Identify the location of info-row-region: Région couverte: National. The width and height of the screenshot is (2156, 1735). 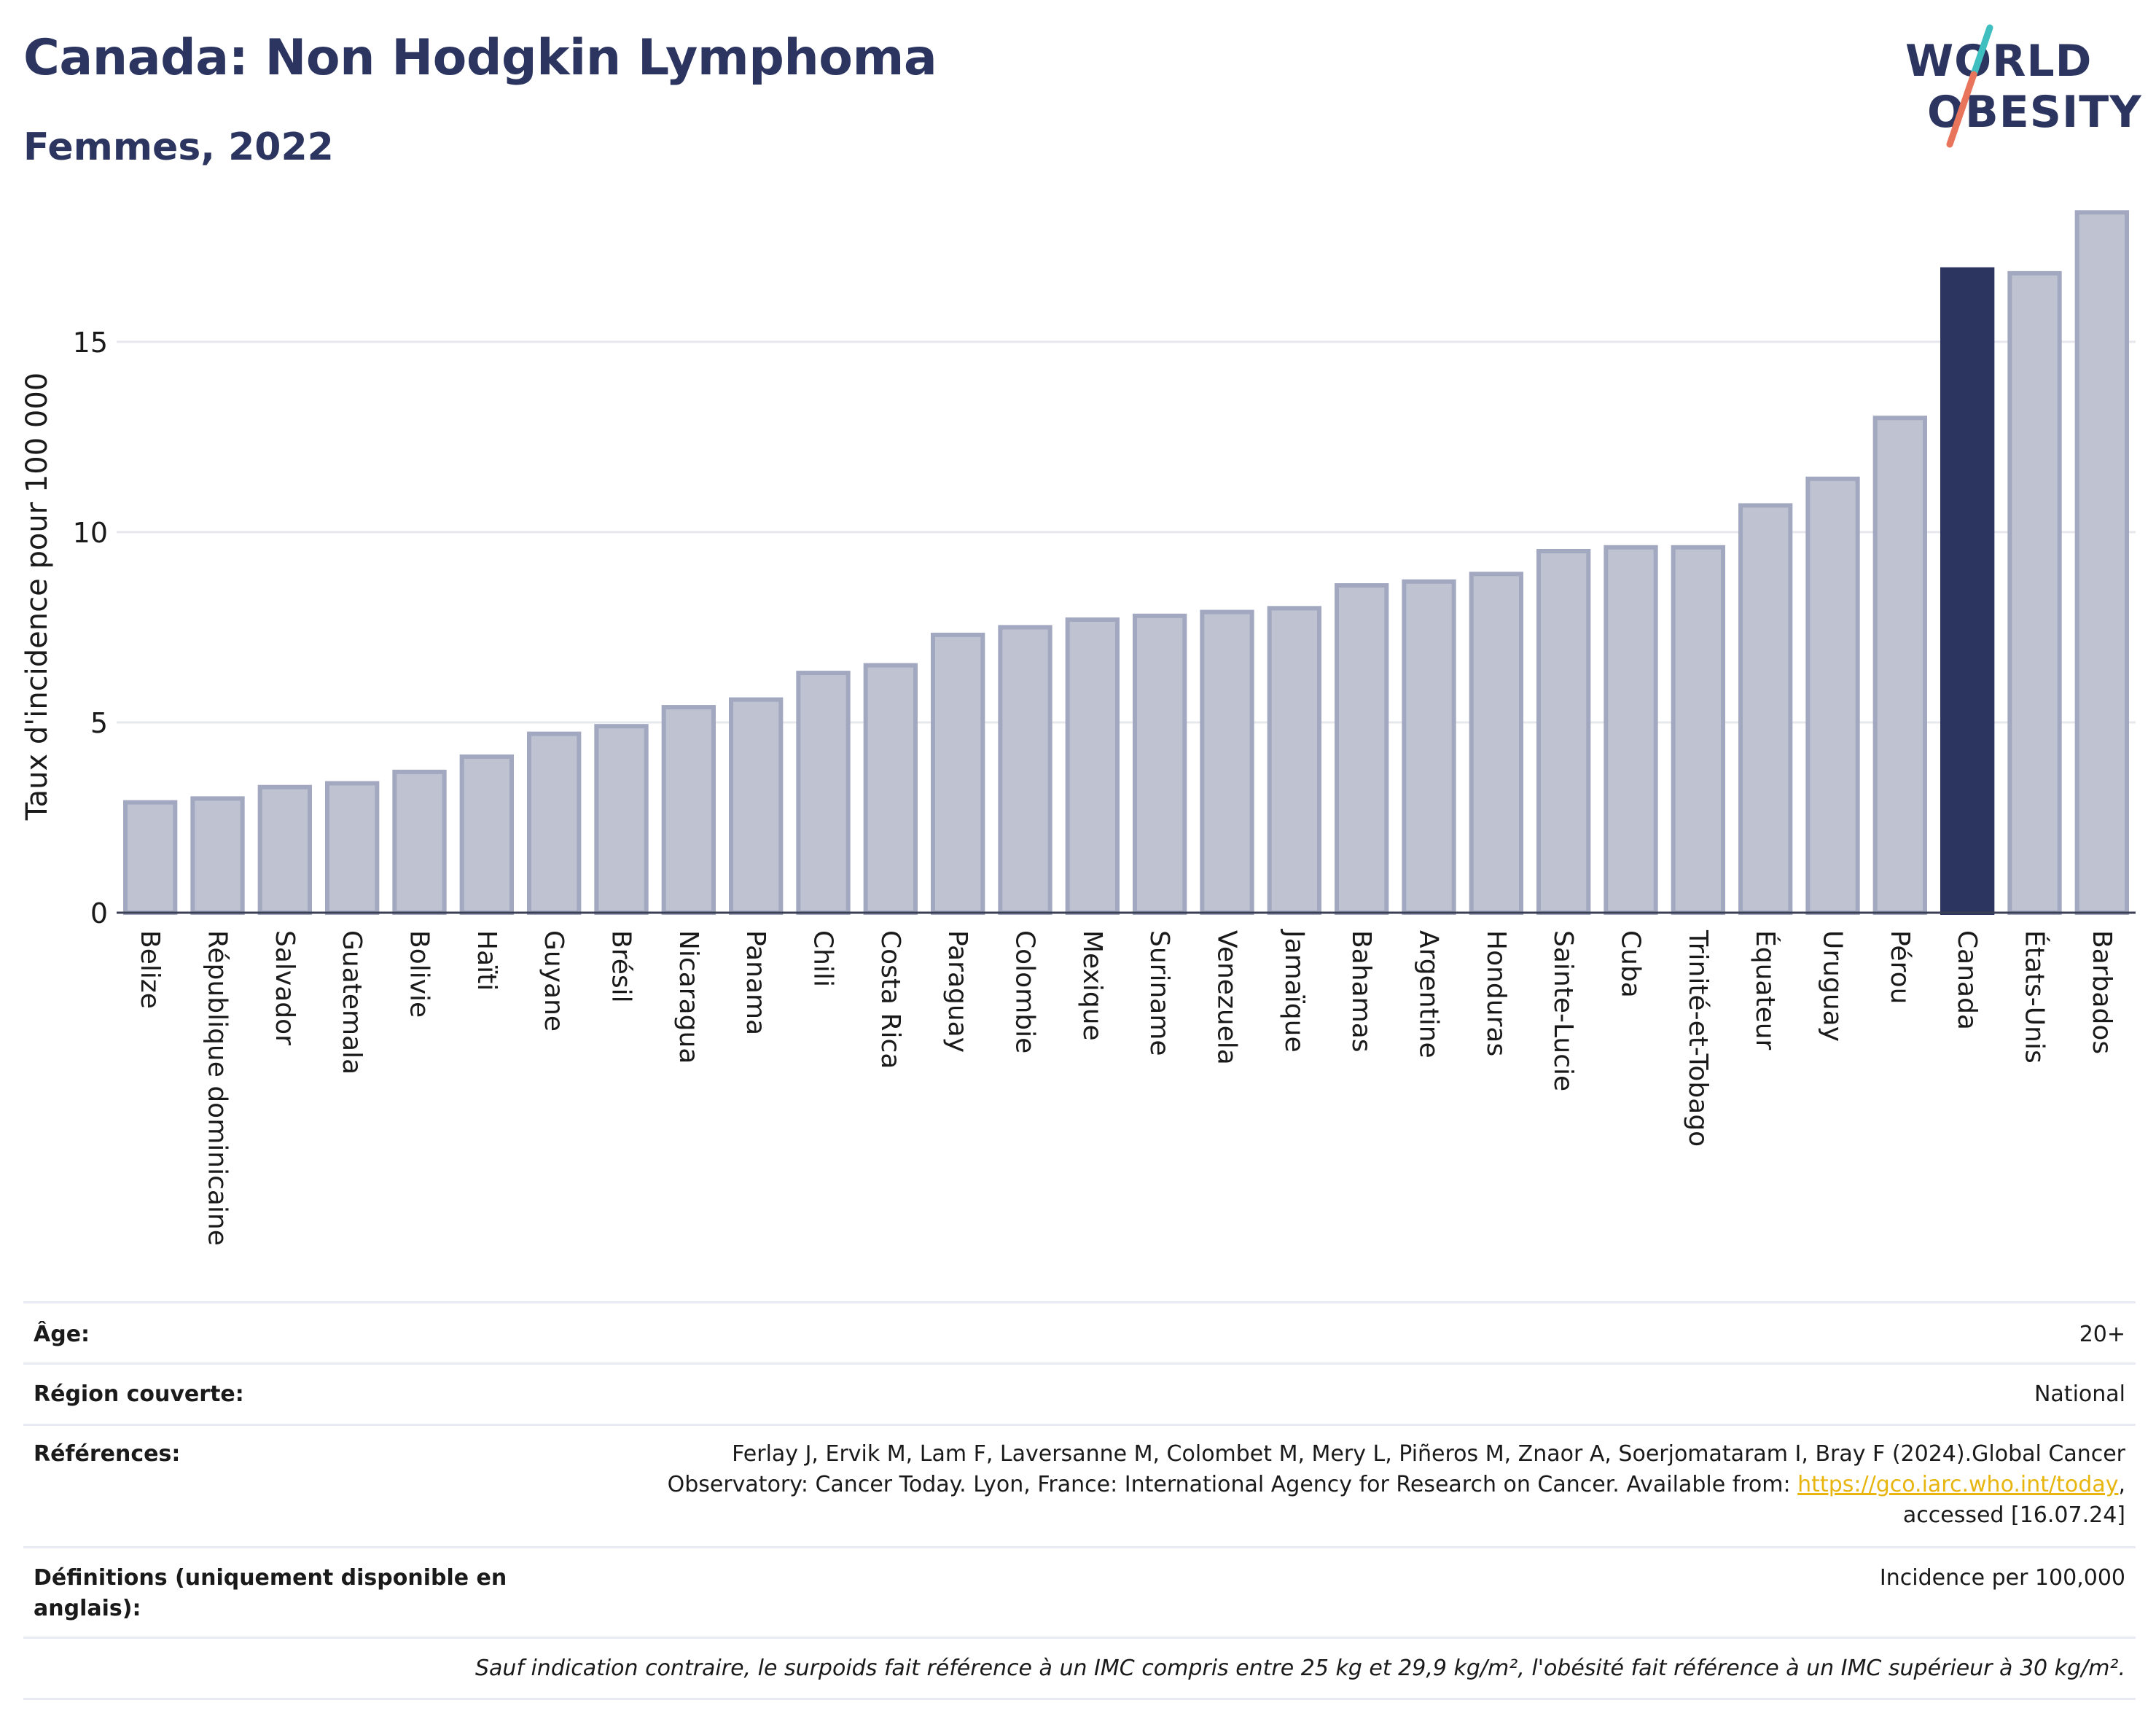
(1079, 1393).